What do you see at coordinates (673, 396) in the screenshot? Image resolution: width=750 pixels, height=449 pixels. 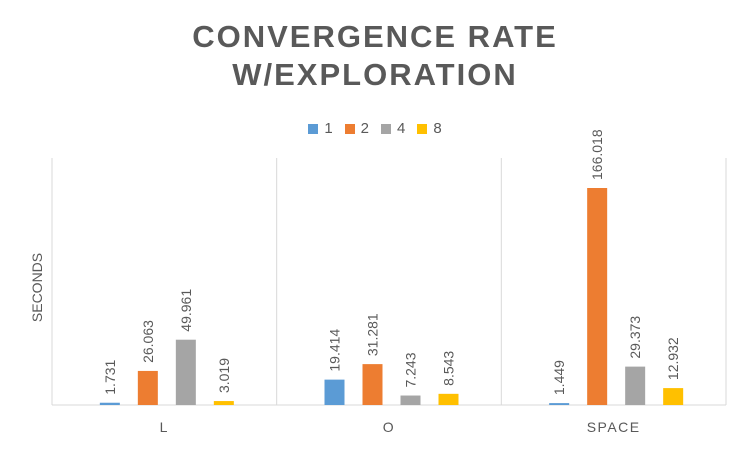 I see `bar-series-8-space` at bounding box center [673, 396].